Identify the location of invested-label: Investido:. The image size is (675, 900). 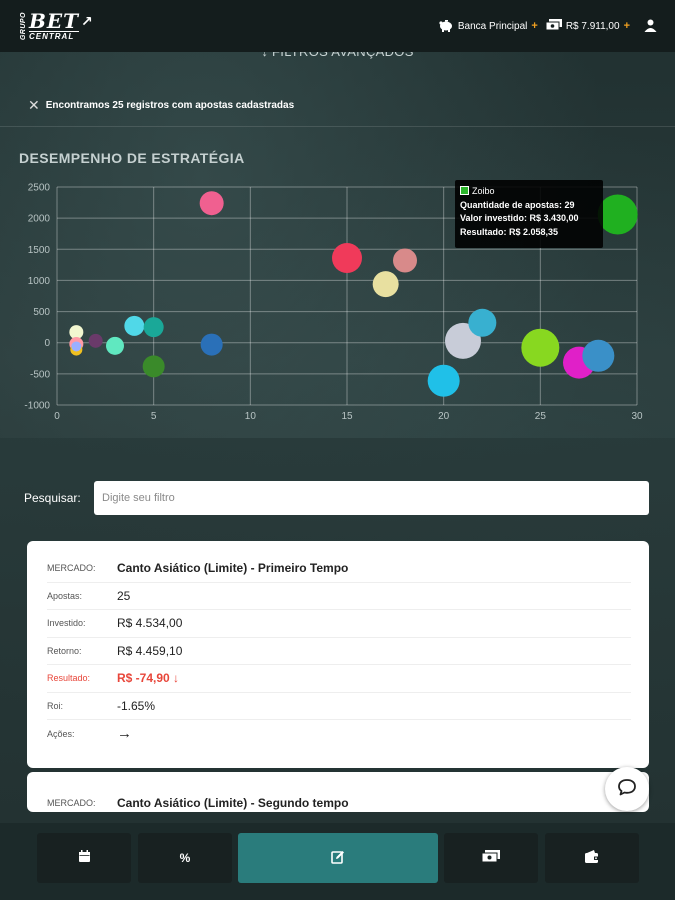
(66, 623).